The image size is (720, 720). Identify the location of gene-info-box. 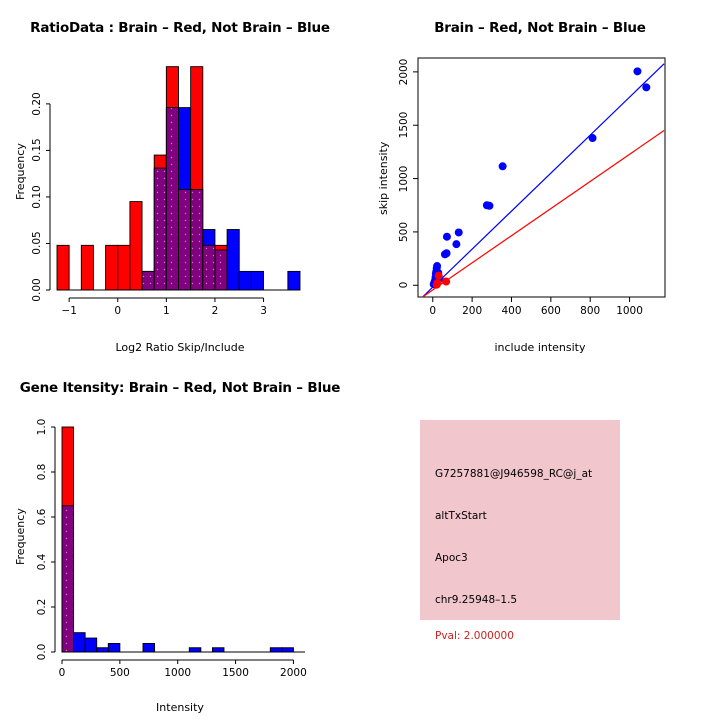
(520, 520).